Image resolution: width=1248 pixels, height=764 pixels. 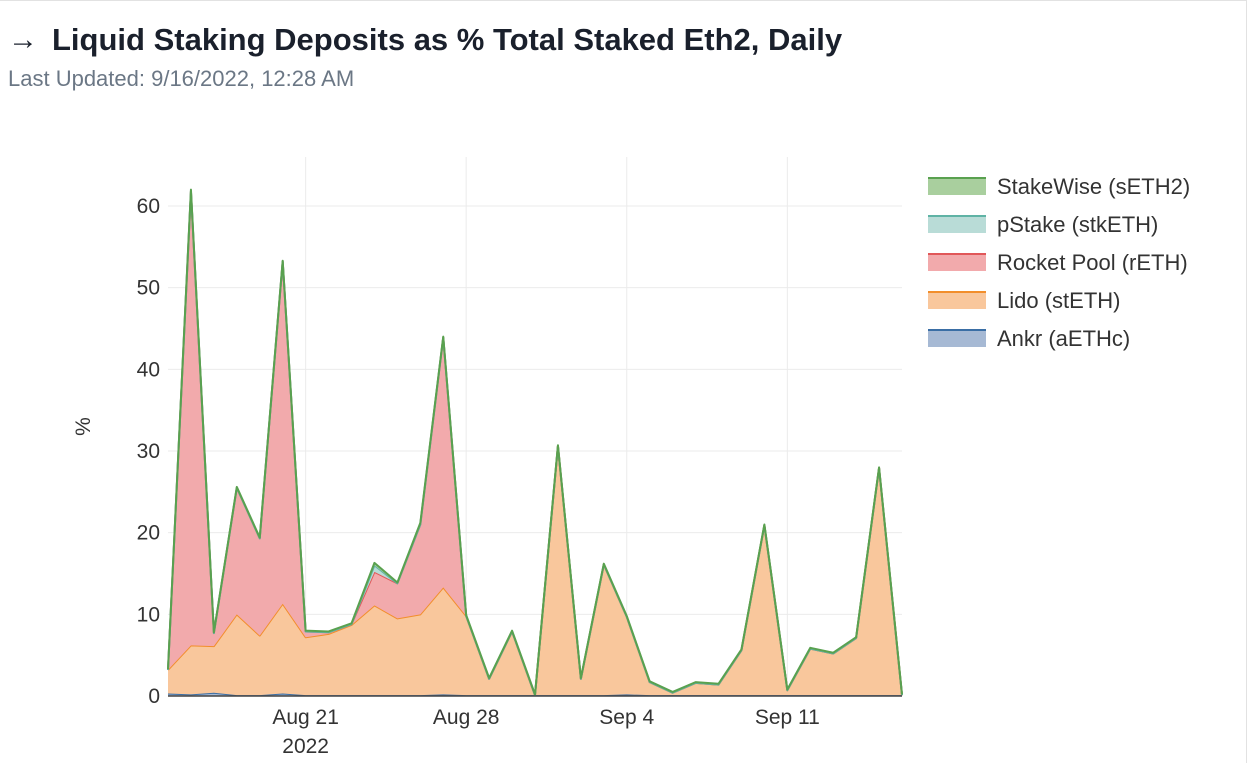 I want to click on legend-item: Lido (stETH), so click(x=1024, y=300).